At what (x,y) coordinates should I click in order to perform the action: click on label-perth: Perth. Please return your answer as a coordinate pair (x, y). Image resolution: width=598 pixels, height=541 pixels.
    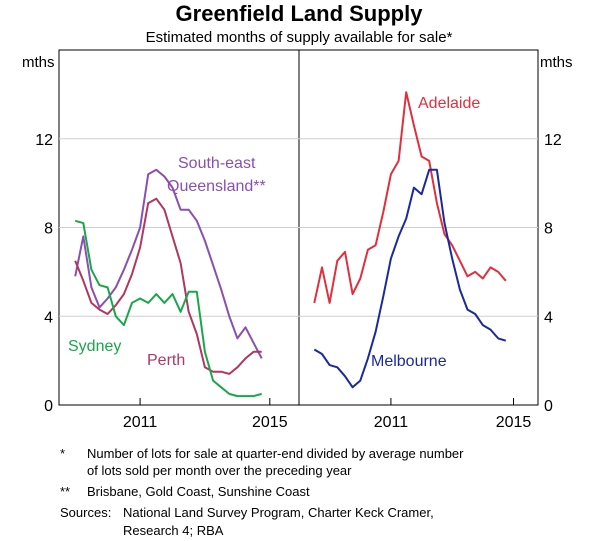
    Looking at the image, I should click on (166, 360).